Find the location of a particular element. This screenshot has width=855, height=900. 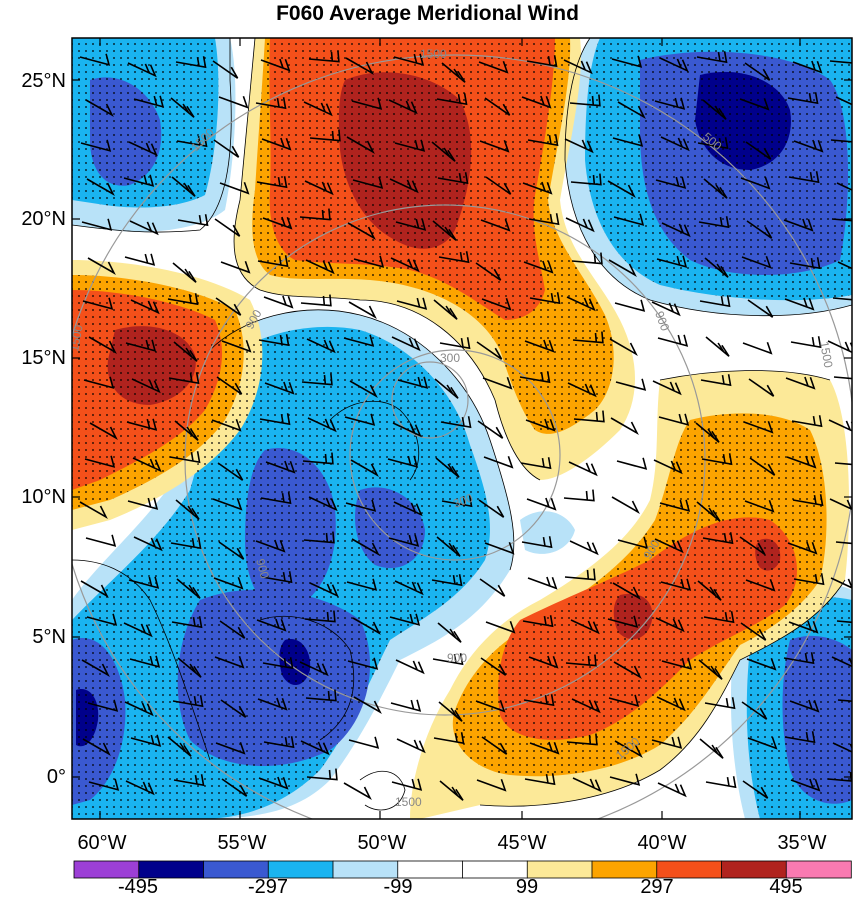

lon-label-40w: 40°W is located at coordinates (662, 843).